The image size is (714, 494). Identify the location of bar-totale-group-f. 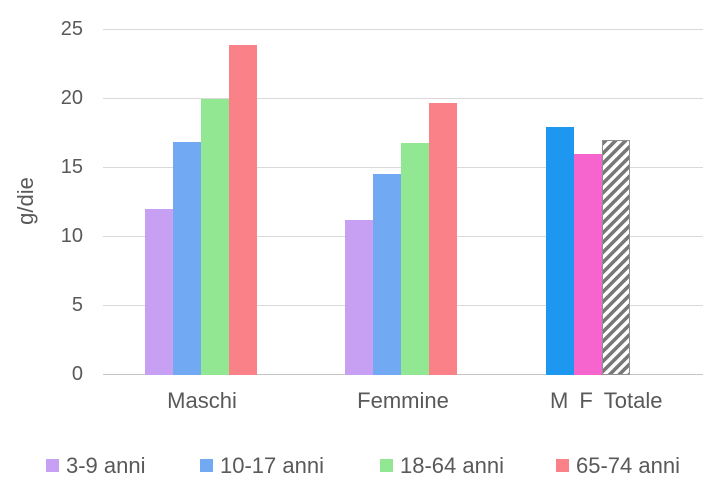
(588, 264).